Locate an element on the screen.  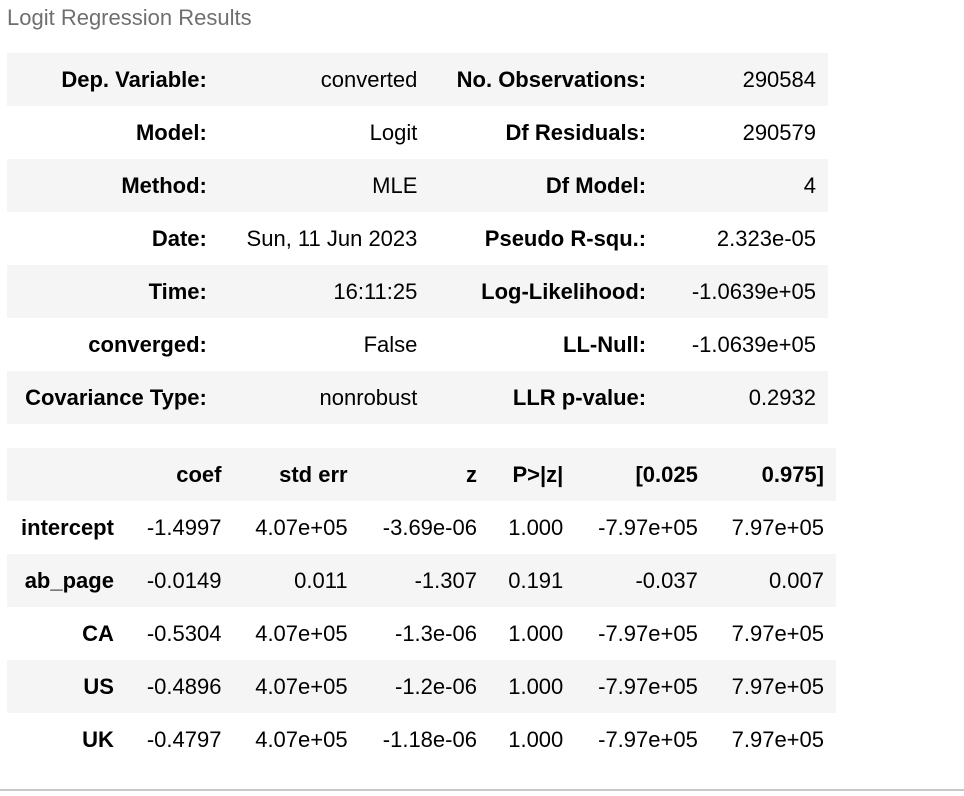
table-row: converged: False LL-Null: -1.0639e+05 is located at coordinates (417, 344).